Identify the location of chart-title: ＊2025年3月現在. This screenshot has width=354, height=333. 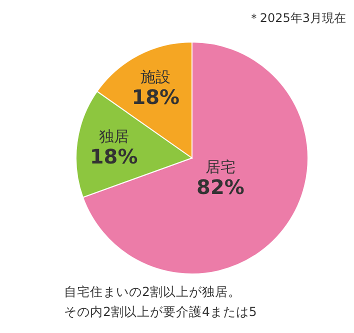
(297, 18).